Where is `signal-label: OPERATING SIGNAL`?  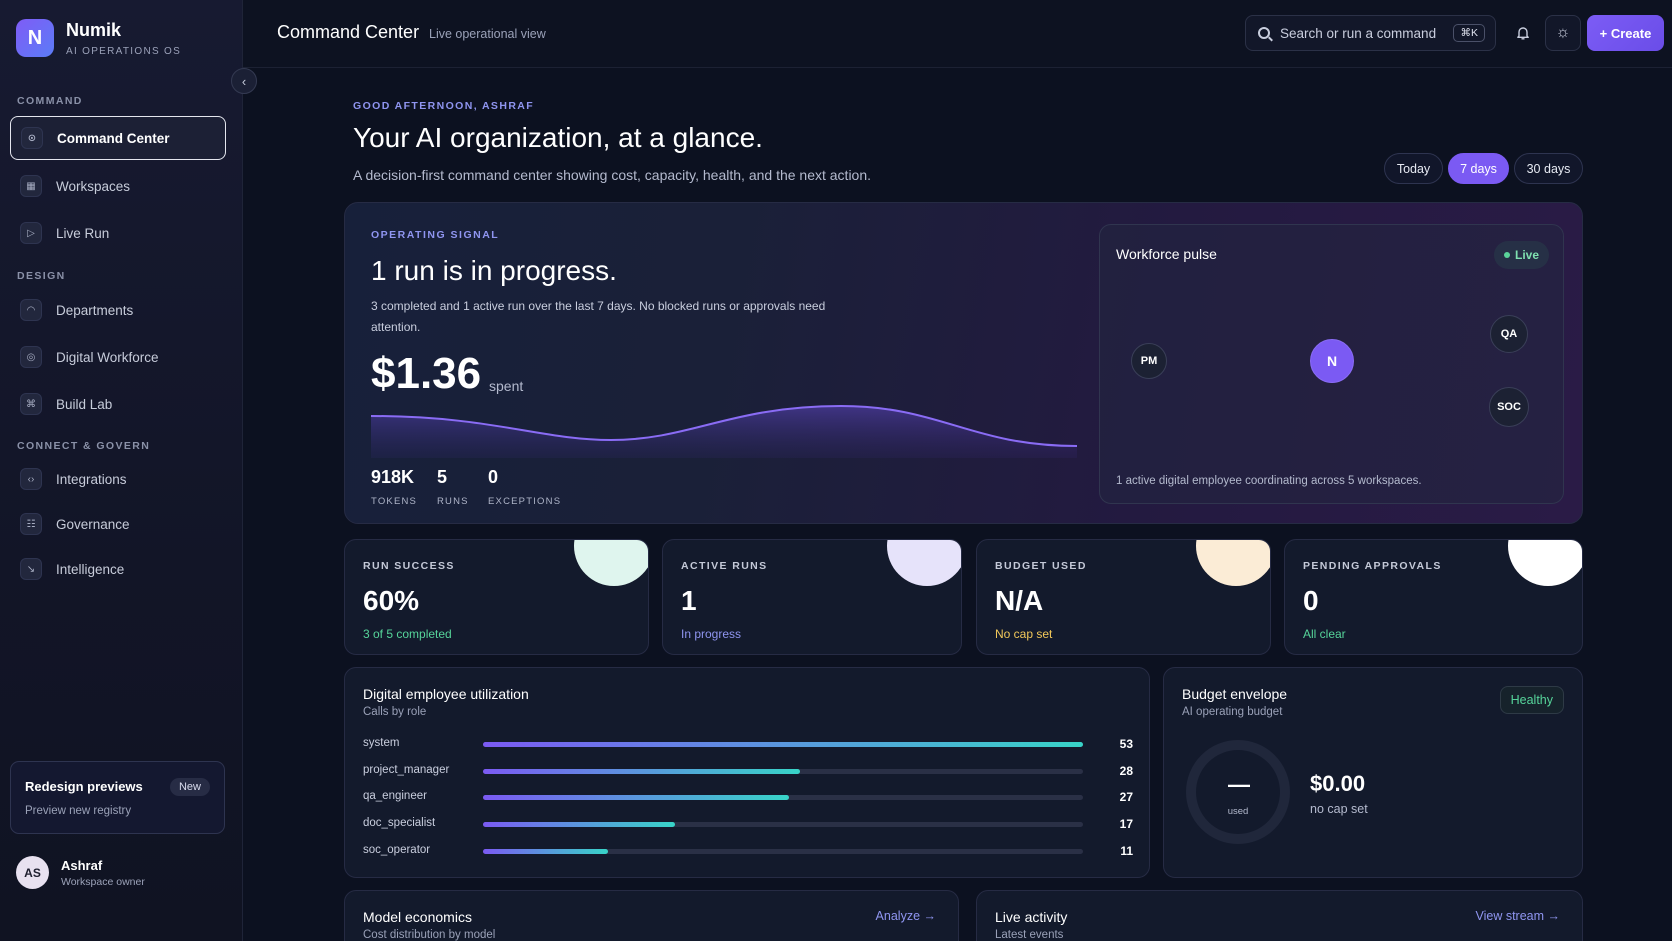 signal-label: OPERATING SIGNAL is located at coordinates (435, 235).